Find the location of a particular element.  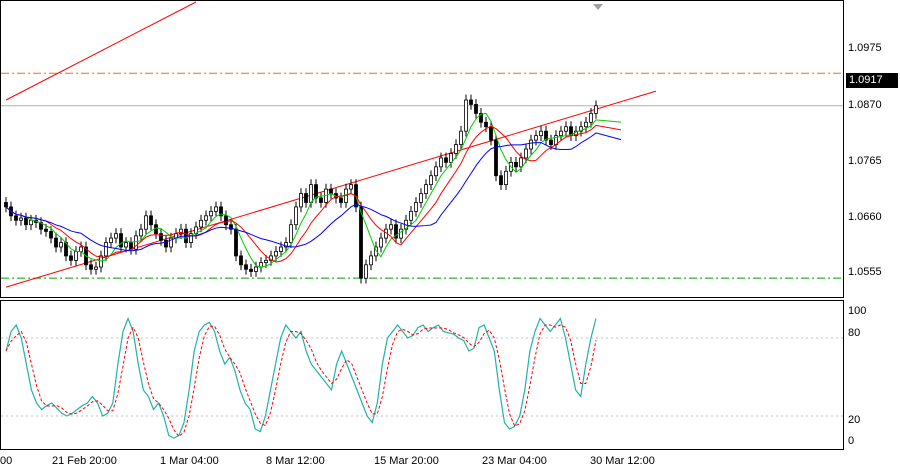

time-tick-3: 1 Mar 04:00 is located at coordinates (189, 461).